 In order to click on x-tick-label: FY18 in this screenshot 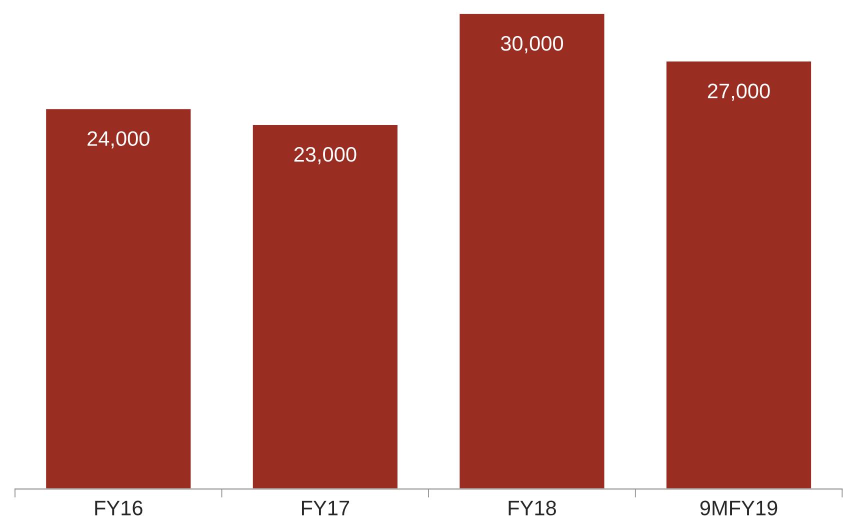, I will do `click(532, 508)`.